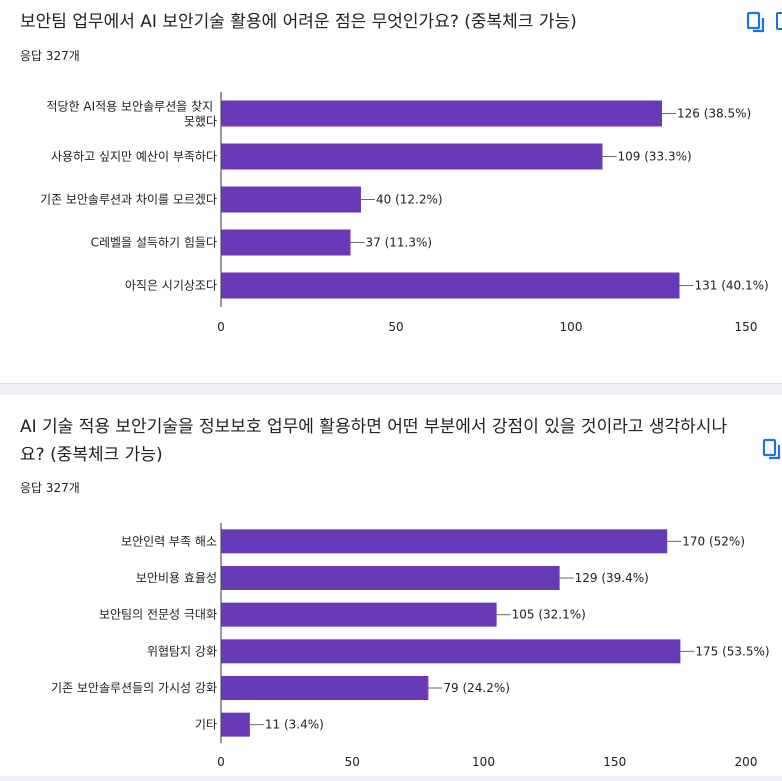 This screenshot has width=782, height=781. Describe the element at coordinates (476, 688) in the screenshot. I see `data-label: 79 (24.2%)` at that location.